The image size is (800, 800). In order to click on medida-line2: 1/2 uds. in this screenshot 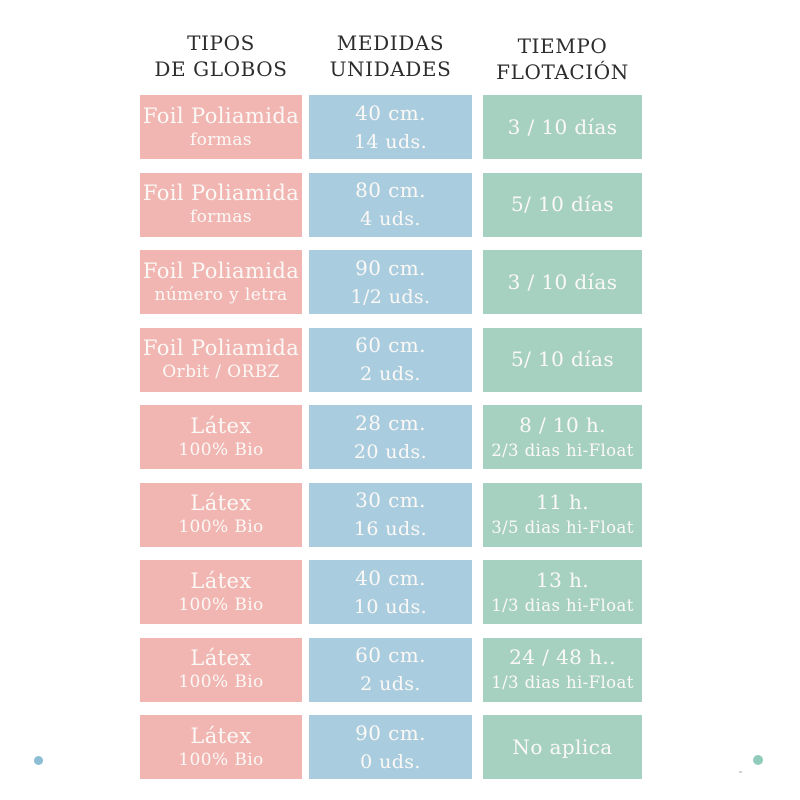, I will do `click(390, 296)`.